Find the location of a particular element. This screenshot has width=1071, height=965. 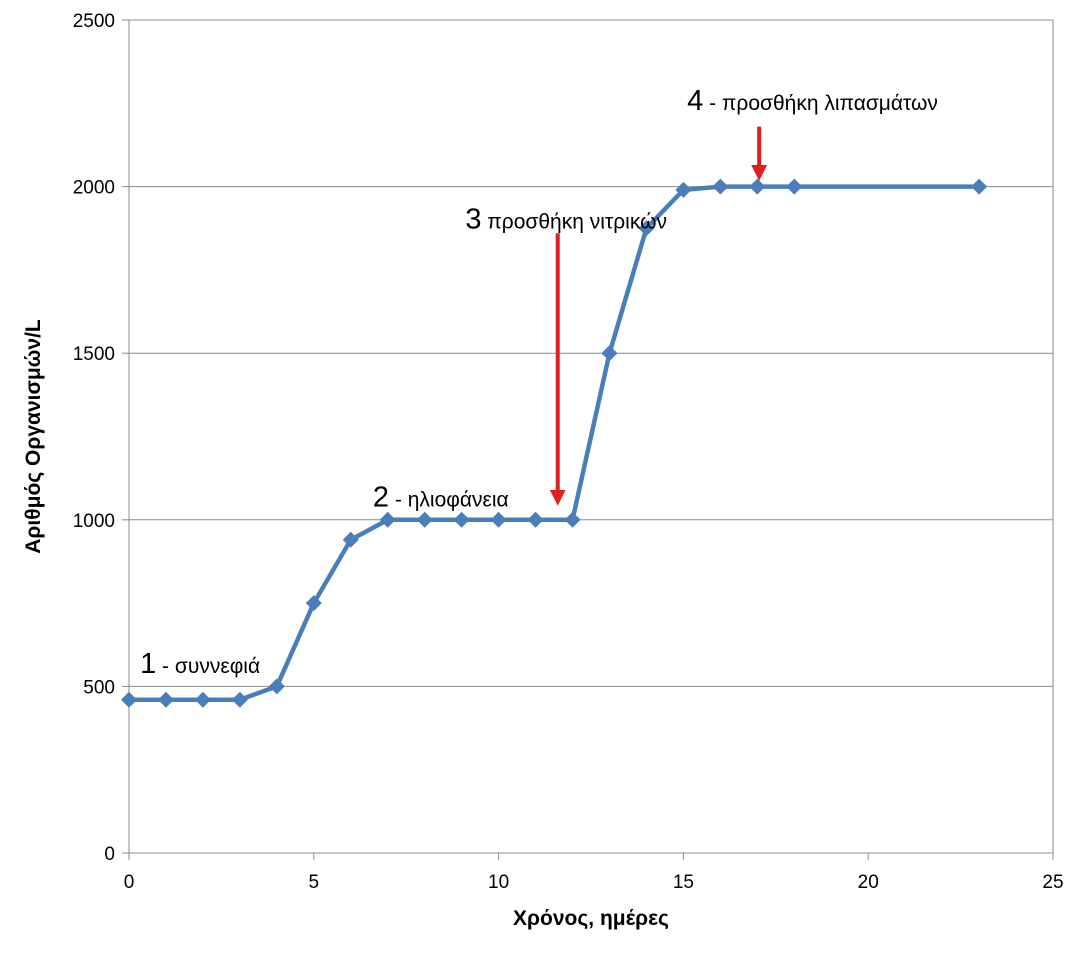

y-tick-label: 1500 is located at coordinates (94, 354).